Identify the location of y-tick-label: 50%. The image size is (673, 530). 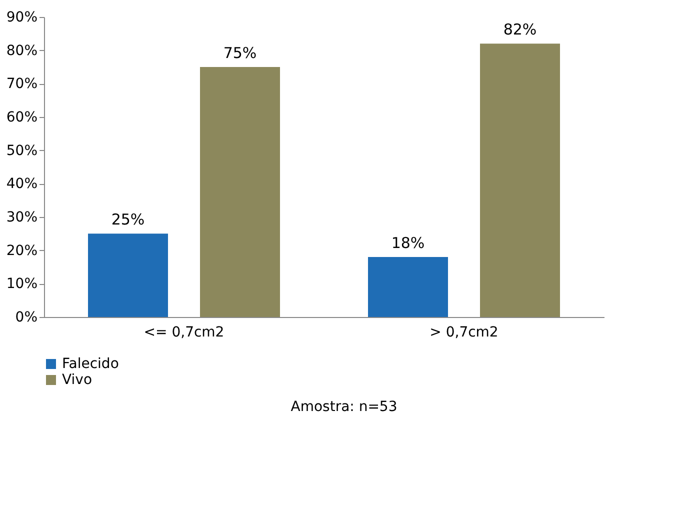
(22, 150).